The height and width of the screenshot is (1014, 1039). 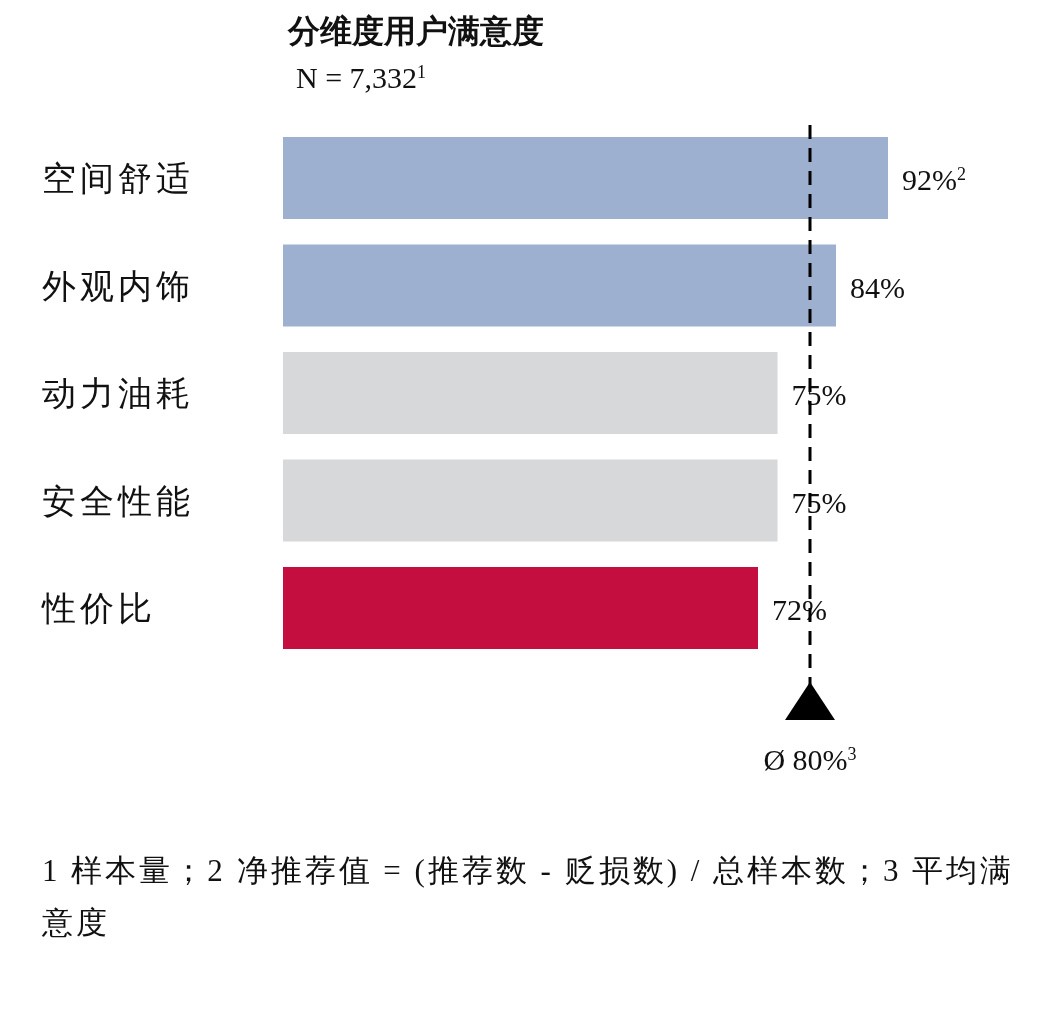 What do you see at coordinates (118, 501) in the screenshot?
I see `y-tick-label: 安全性能` at bounding box center [118, 501].